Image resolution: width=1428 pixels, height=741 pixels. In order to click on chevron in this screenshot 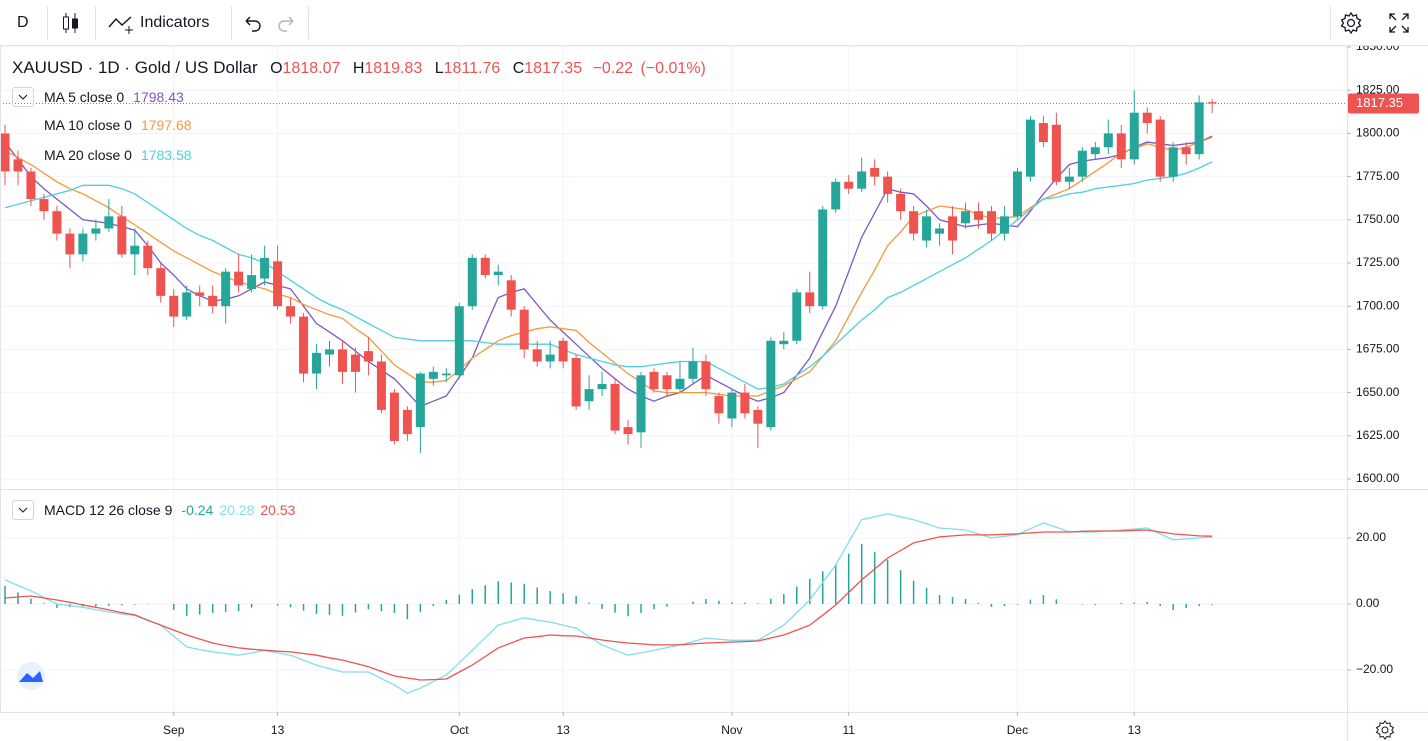, I will do `click(23, 97)`.